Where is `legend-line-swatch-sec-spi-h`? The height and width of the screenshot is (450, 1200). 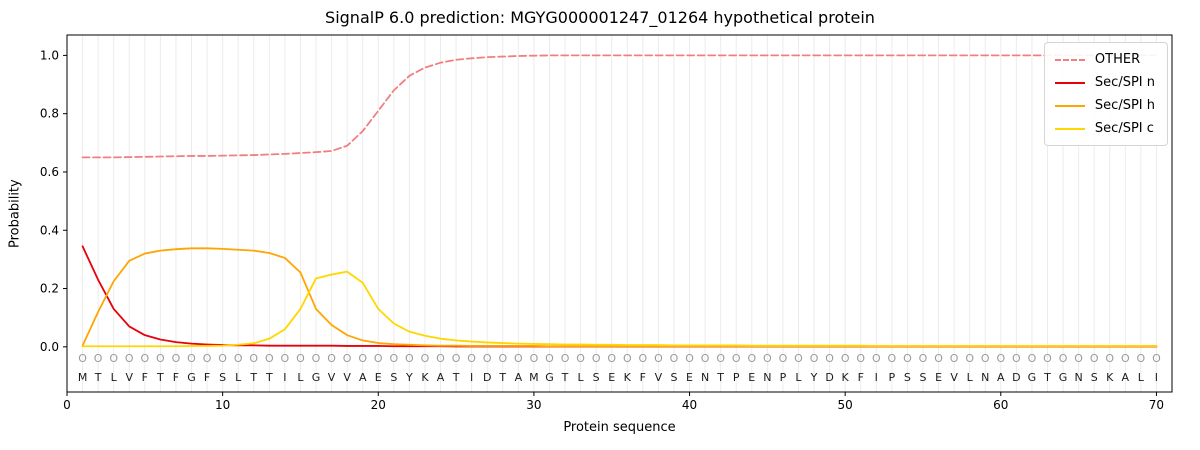
legend-line-swatch-sec-spi-h is located at coordinates (1069, 105).